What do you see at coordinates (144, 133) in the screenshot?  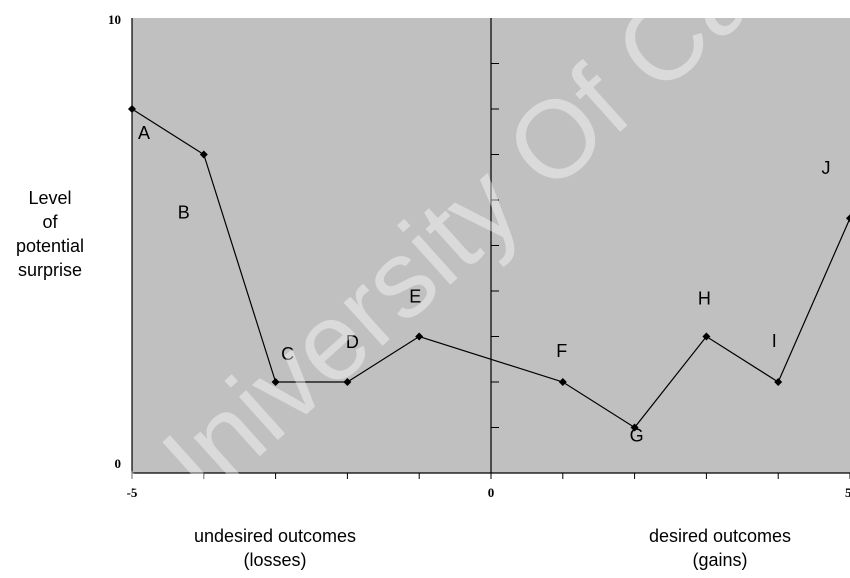 I see `point-label-a: A` at bounding box center [144, 133].